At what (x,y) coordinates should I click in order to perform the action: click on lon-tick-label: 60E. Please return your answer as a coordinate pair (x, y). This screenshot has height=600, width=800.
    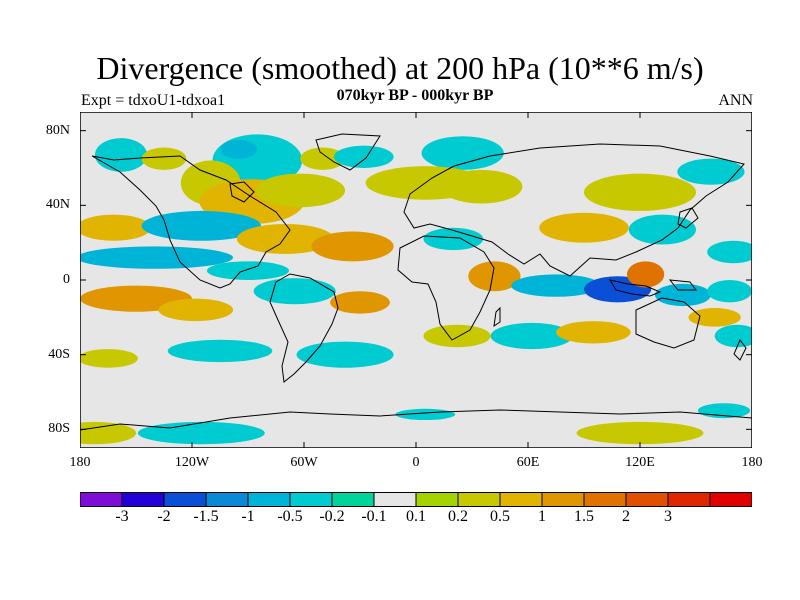
    Looking at the image, I should click on (528, 462).